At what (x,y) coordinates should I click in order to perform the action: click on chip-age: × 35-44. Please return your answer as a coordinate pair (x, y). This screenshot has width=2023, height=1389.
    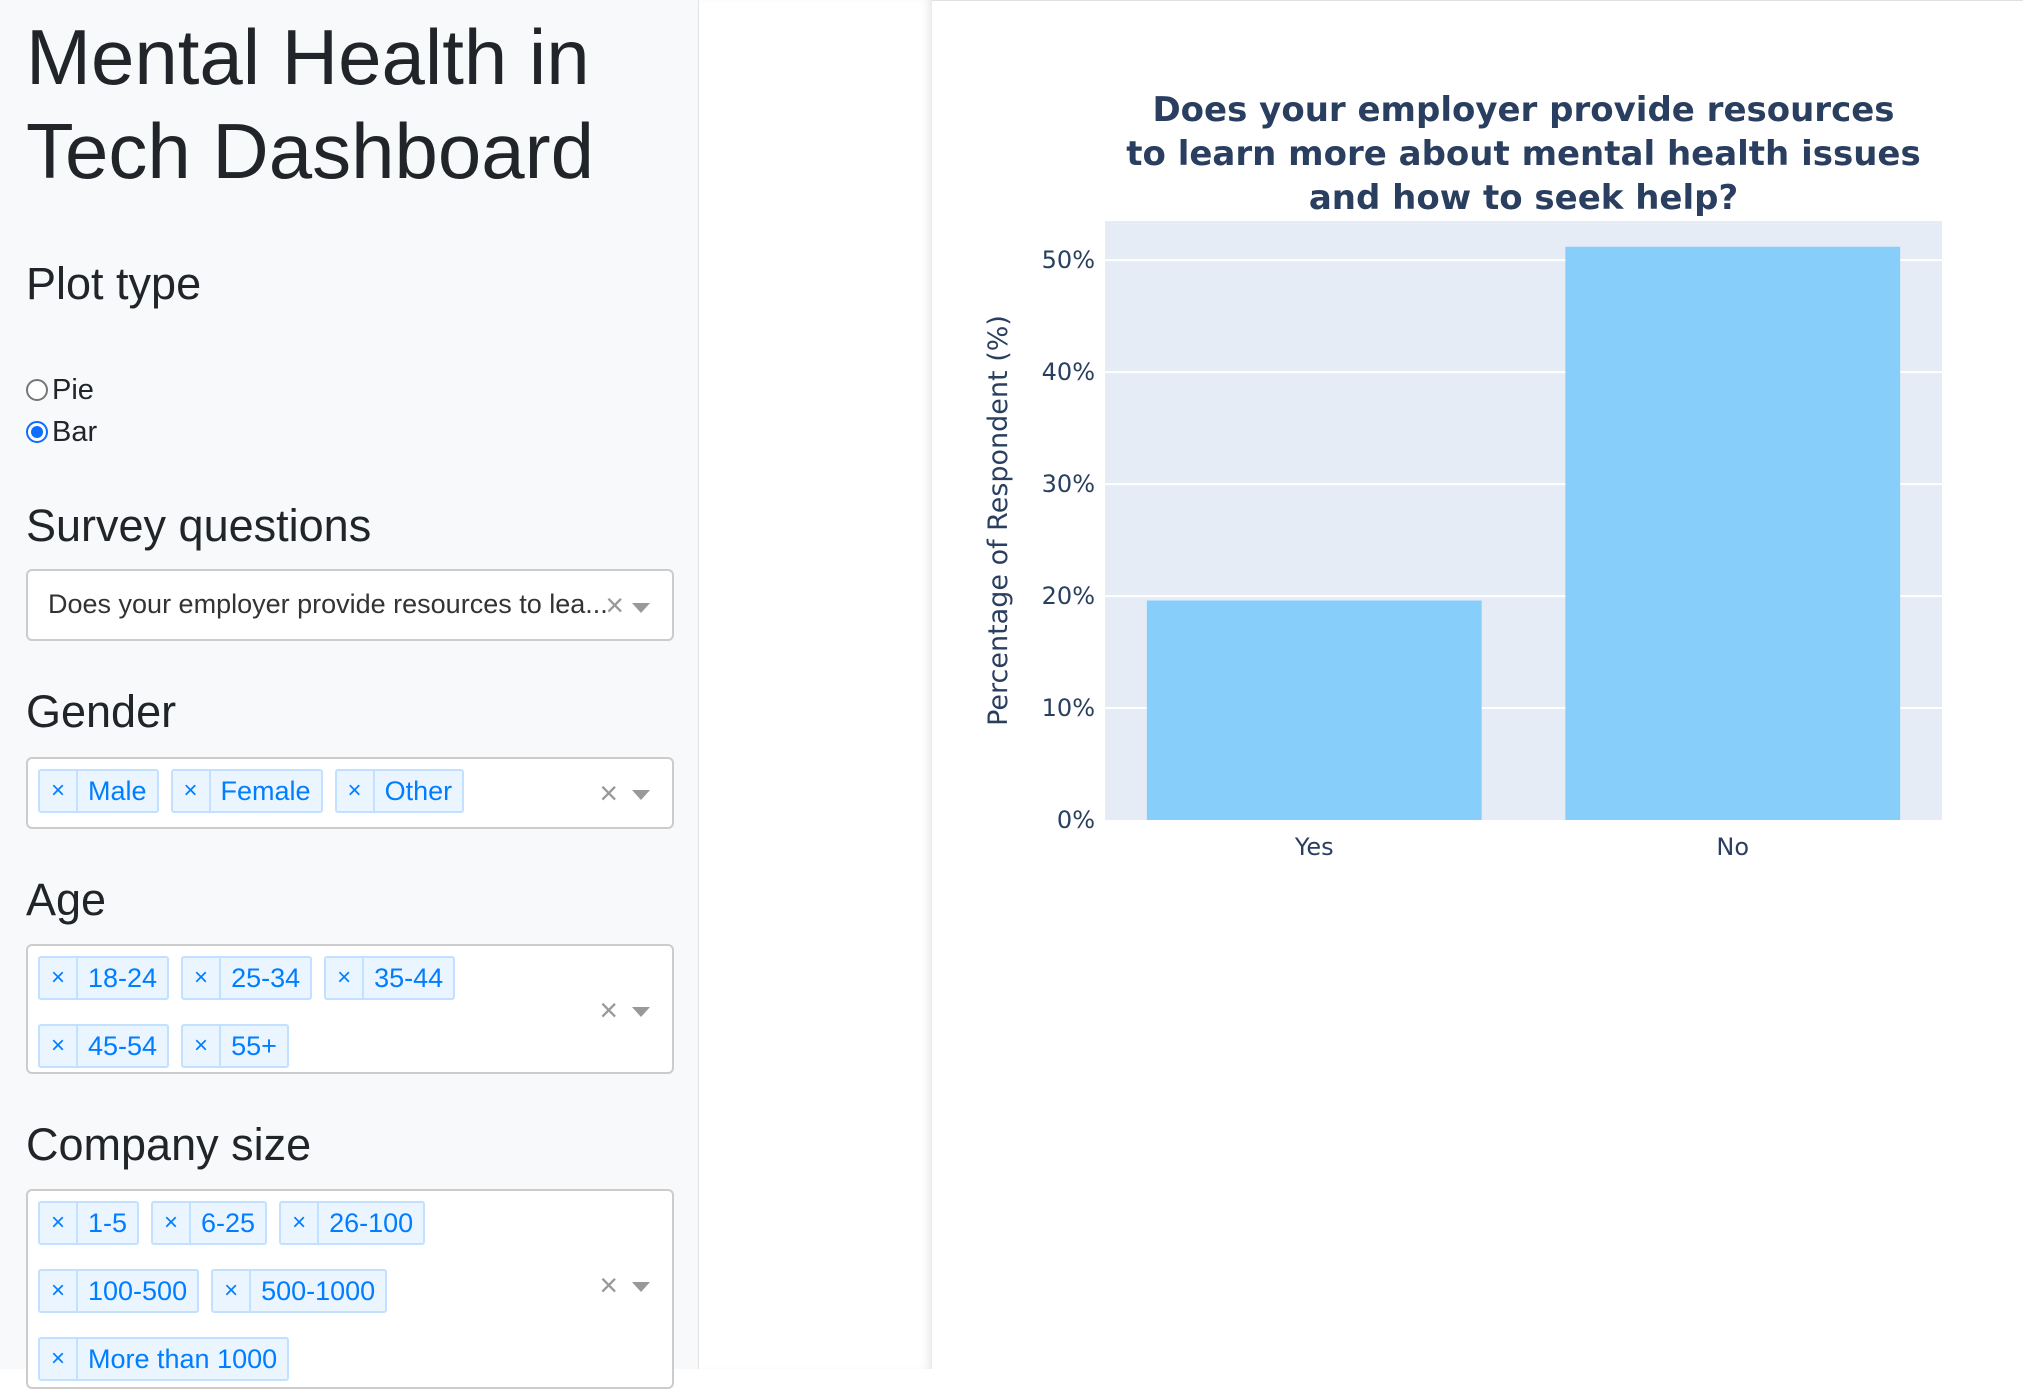
    Looking at the image, I should click on (390, 978).